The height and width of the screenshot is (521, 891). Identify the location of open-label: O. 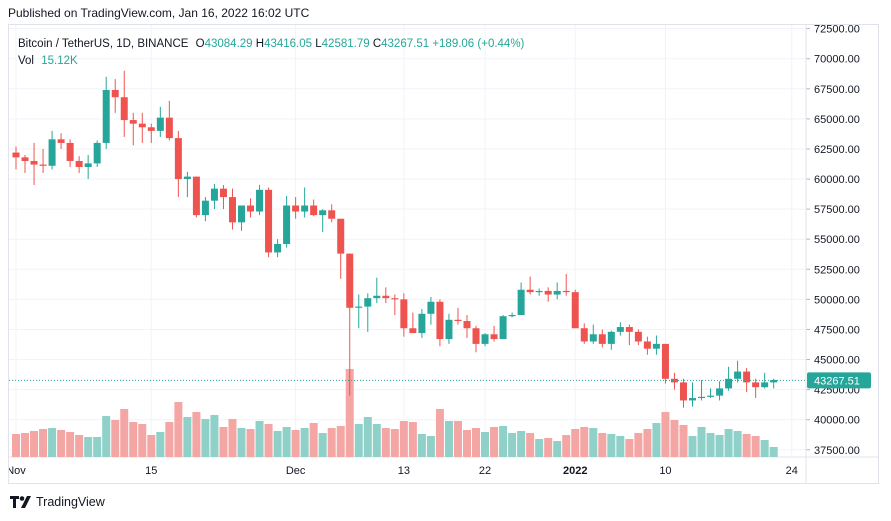
(200, 44).